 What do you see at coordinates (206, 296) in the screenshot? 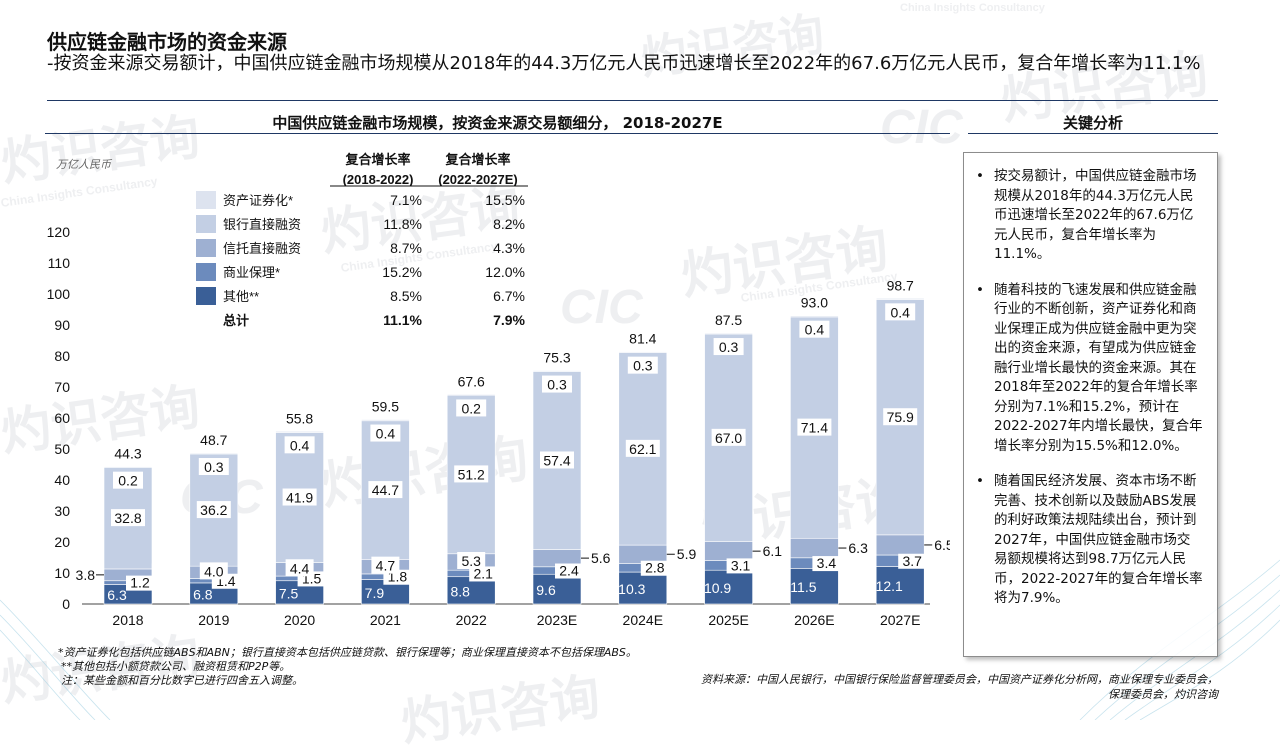
I see `legend-swatch-other` at bounding box center [206, 296].